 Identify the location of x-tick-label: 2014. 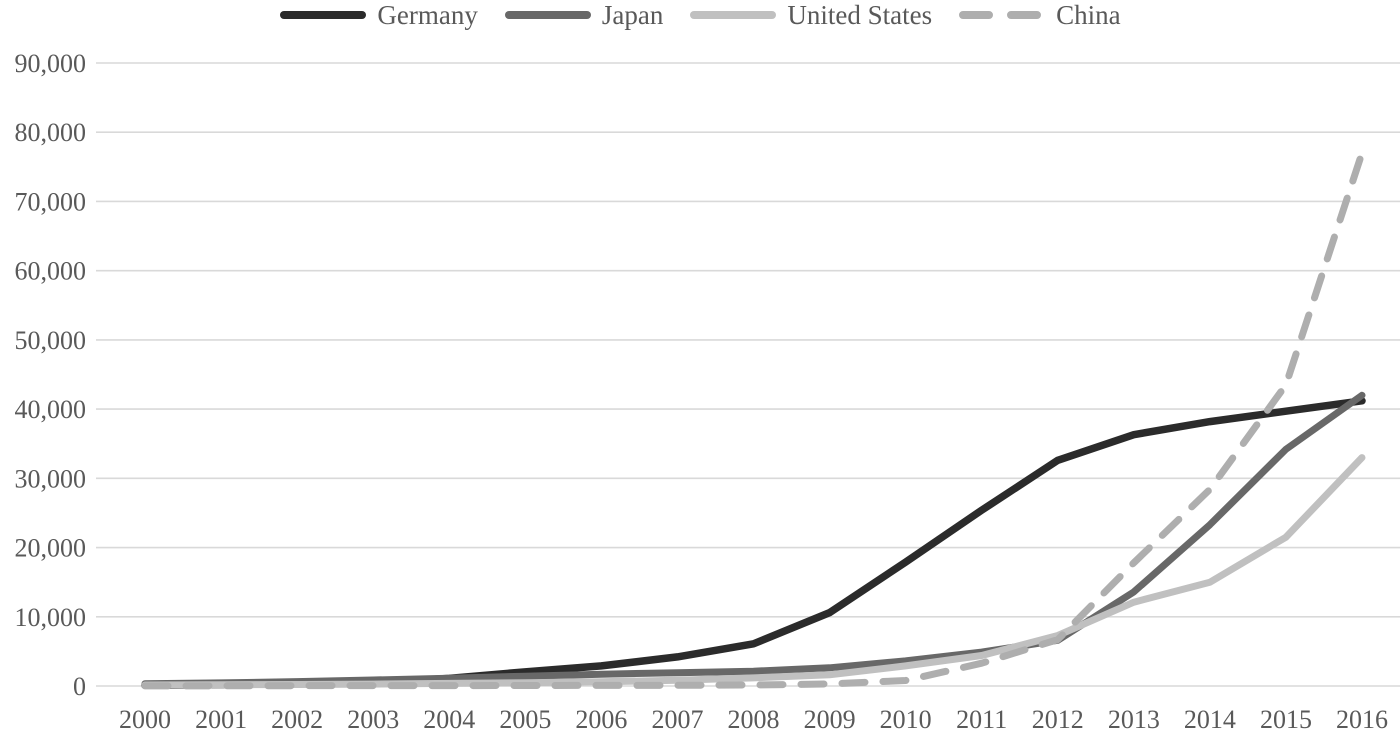
(1210, 719).